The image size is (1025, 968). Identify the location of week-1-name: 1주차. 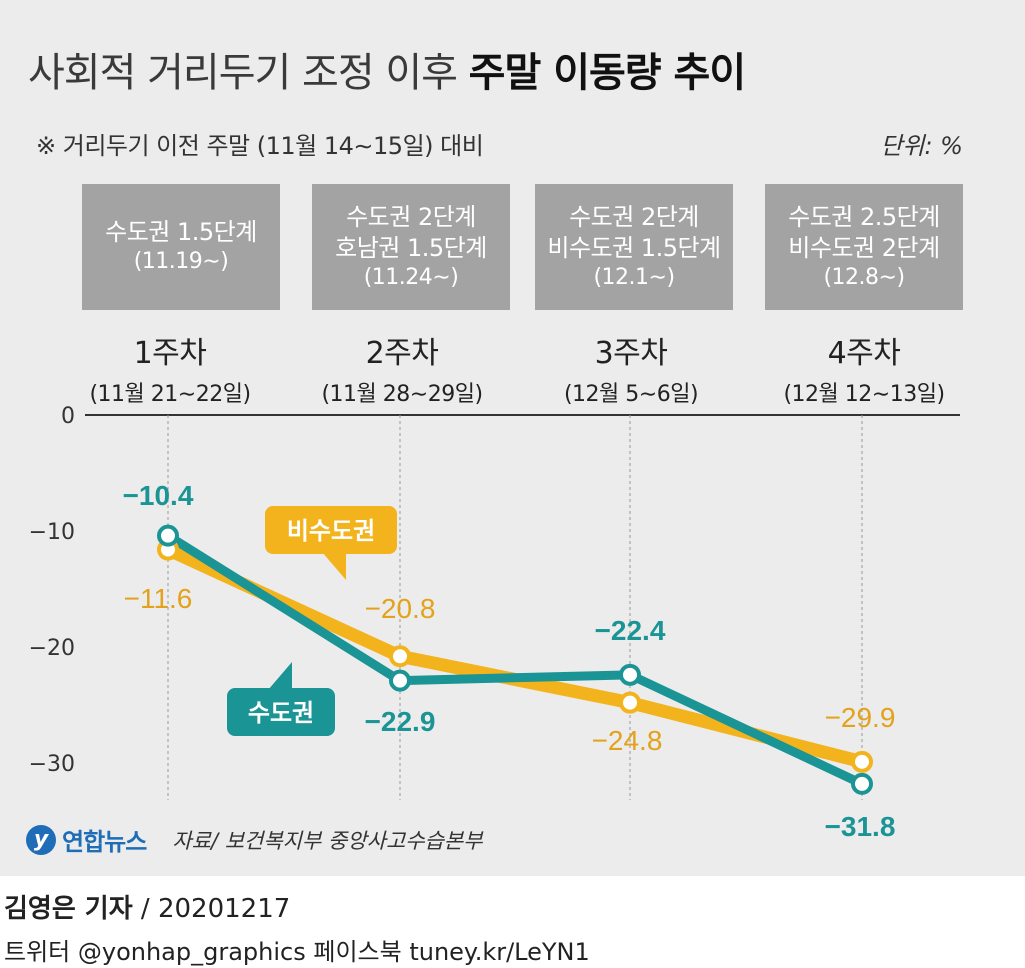
(170, 353).